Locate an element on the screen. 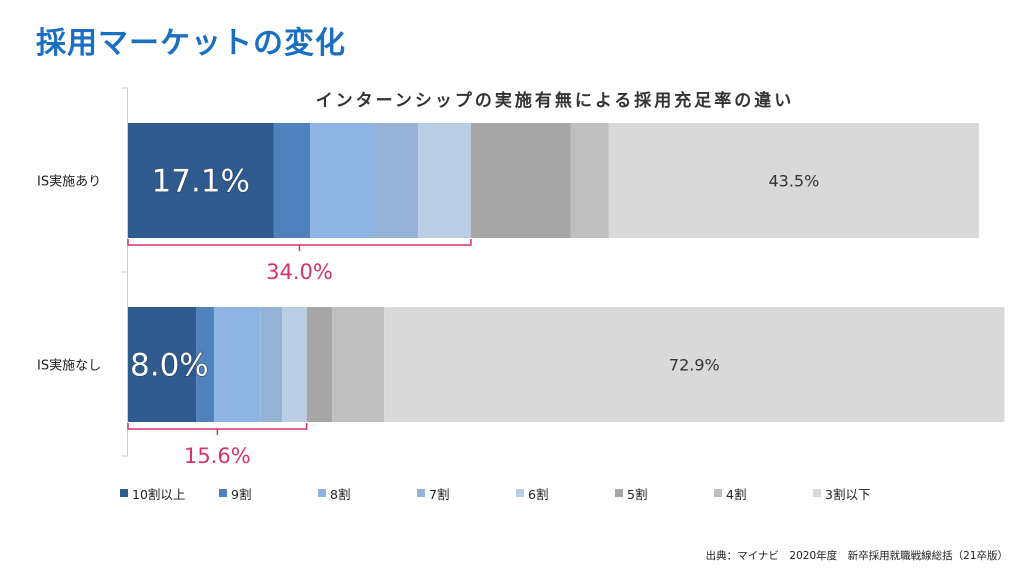  legend-item-3: 7割 is located at coordinates (466, 493).